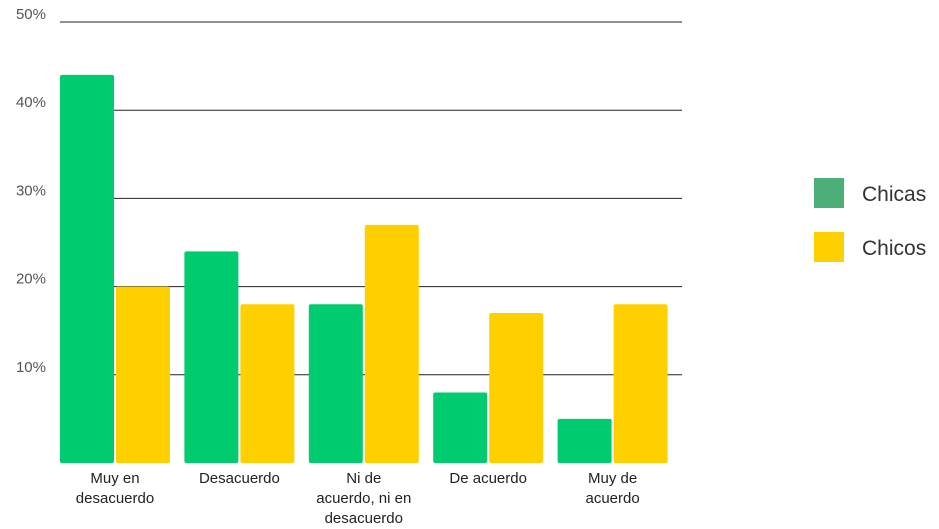 This screenshot has height=529, width=939. I want to click on y-tick-label: 30%, so click(31, 190).